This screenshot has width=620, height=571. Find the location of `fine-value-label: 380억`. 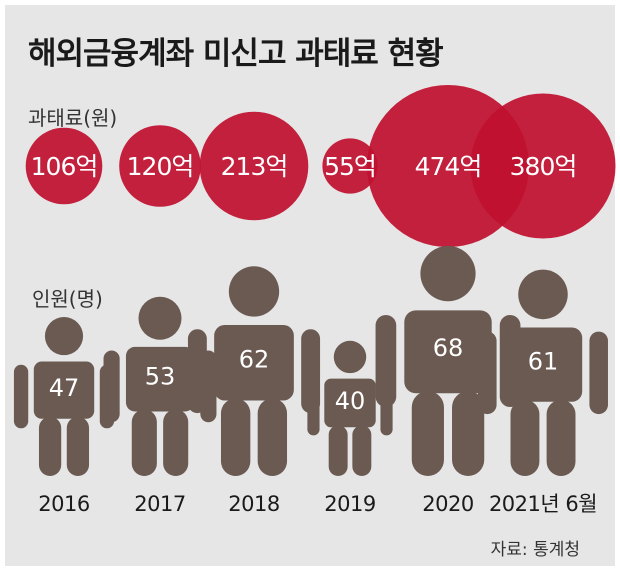

fine-value-label: 380억 is located at coordinates (543, 166).